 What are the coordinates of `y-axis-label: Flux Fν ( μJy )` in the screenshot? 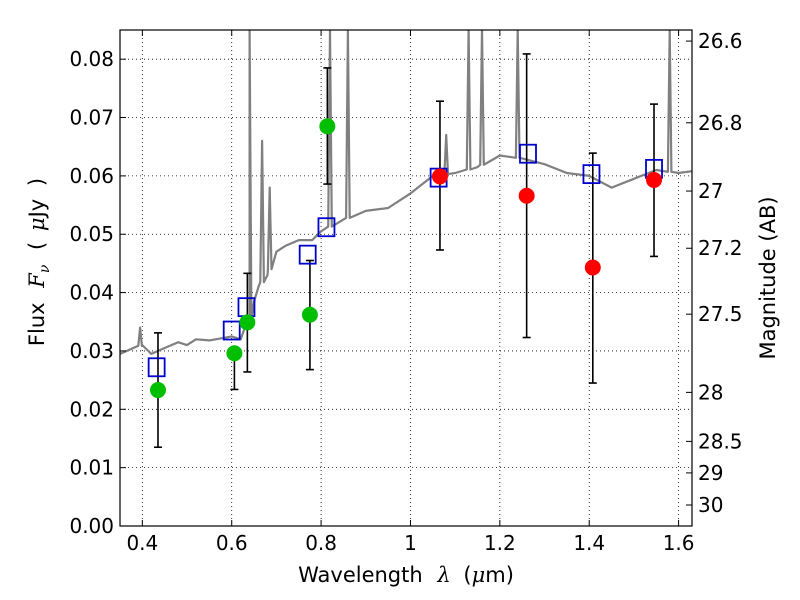 It's located at (39, 262).